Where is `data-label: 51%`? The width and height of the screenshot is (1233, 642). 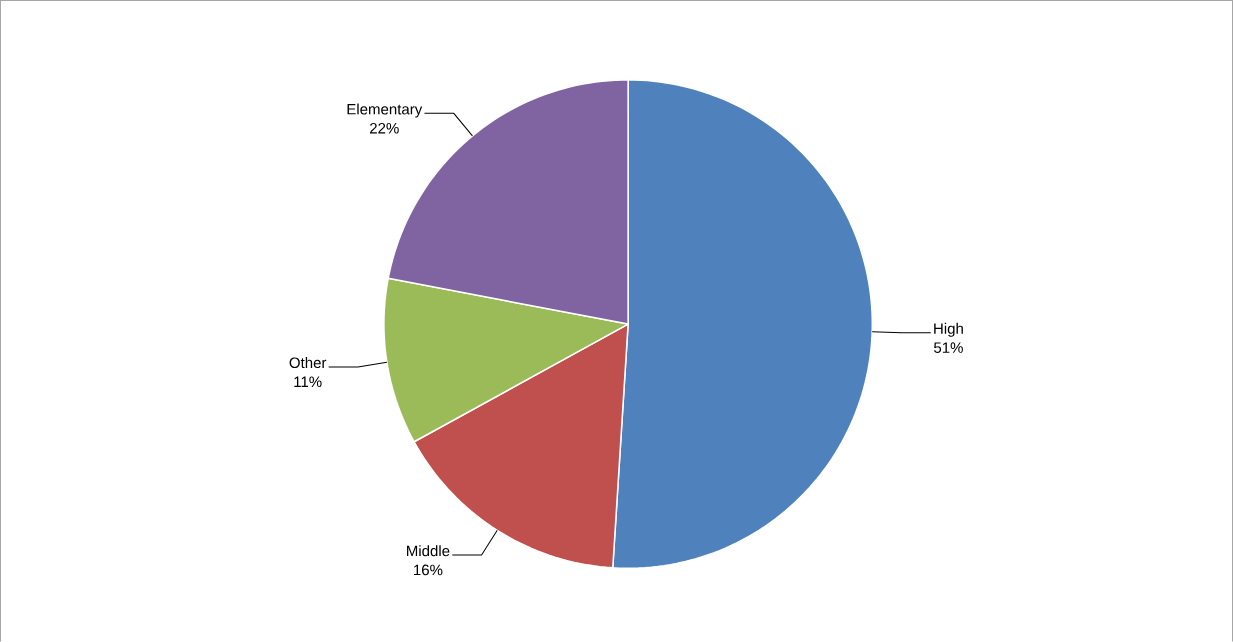
data-label: 51% is located at coordinates (948, 347).